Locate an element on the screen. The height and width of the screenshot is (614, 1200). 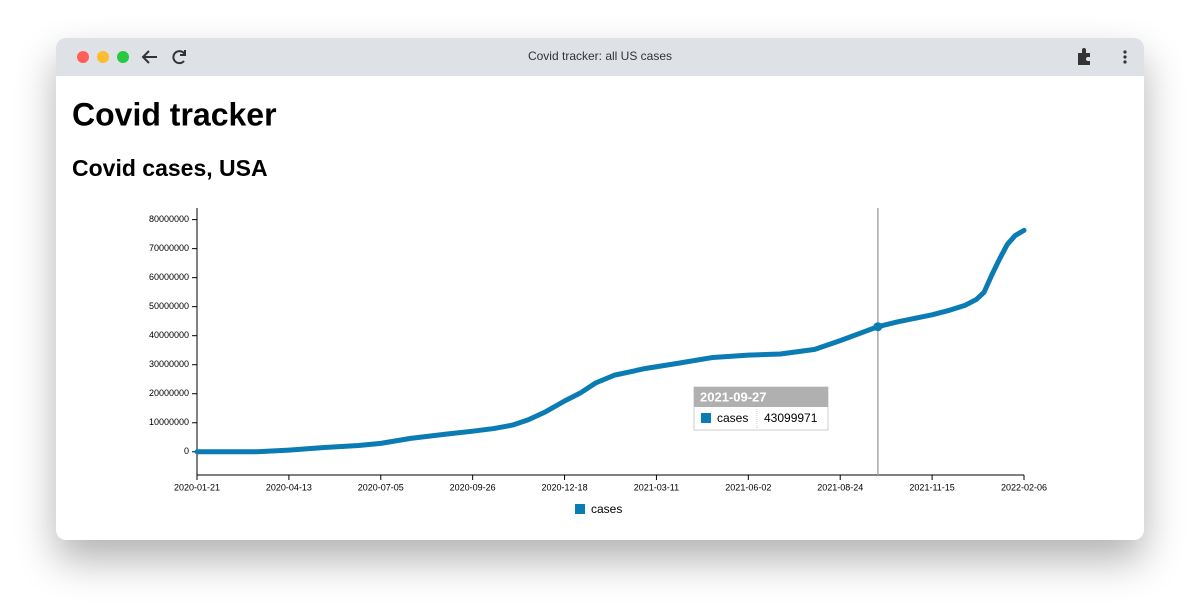
x-tick-label: 2020-01-21 is located at coordinates (197, 487).